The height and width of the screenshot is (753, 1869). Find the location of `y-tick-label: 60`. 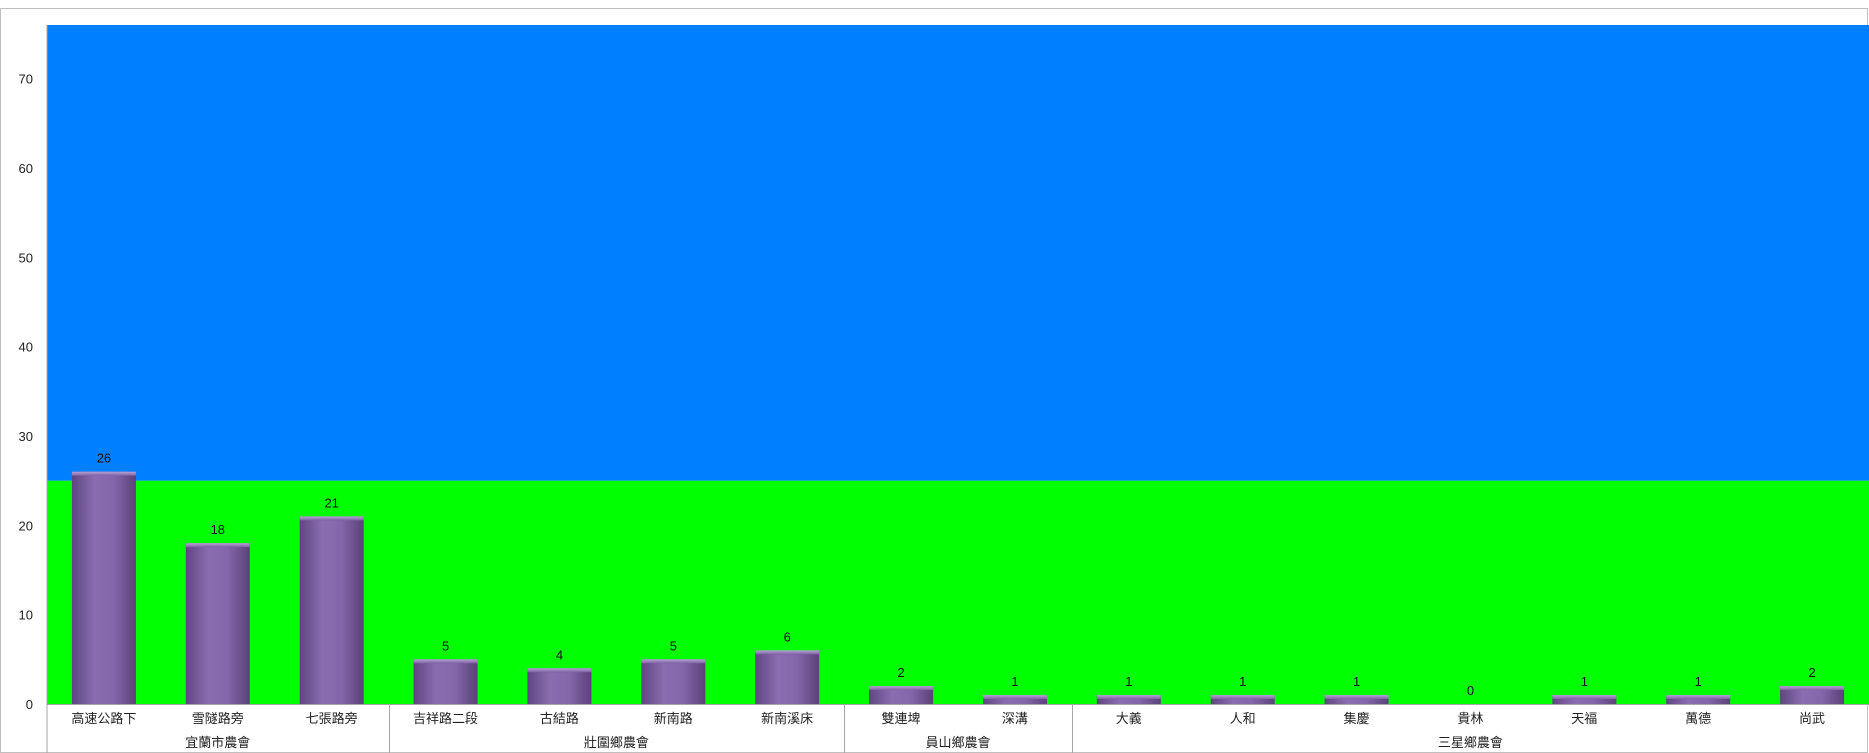

y-tick-label: 60 is located at coordinates (26, 168).